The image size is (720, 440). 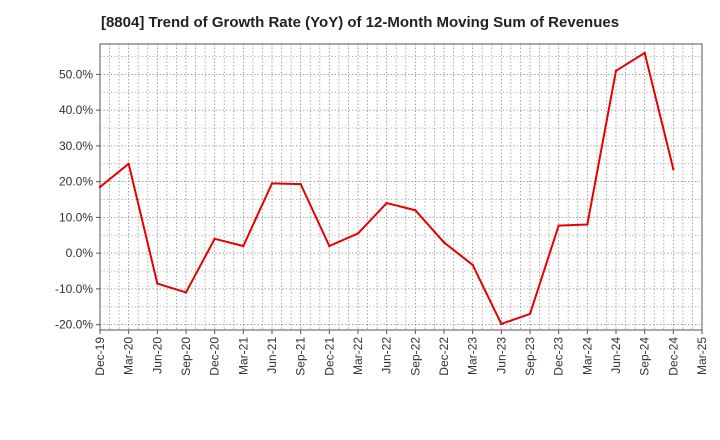 What do you see at coordinates (76, 217) in the screenshot?
I see `y-tick-label: 10.0%` at bounding box center [76, 217].